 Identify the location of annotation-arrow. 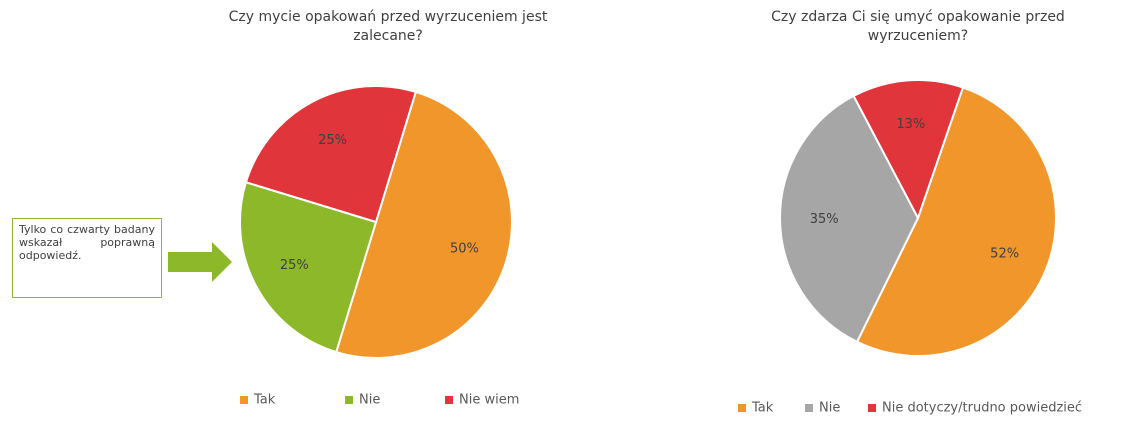
(200, 262).